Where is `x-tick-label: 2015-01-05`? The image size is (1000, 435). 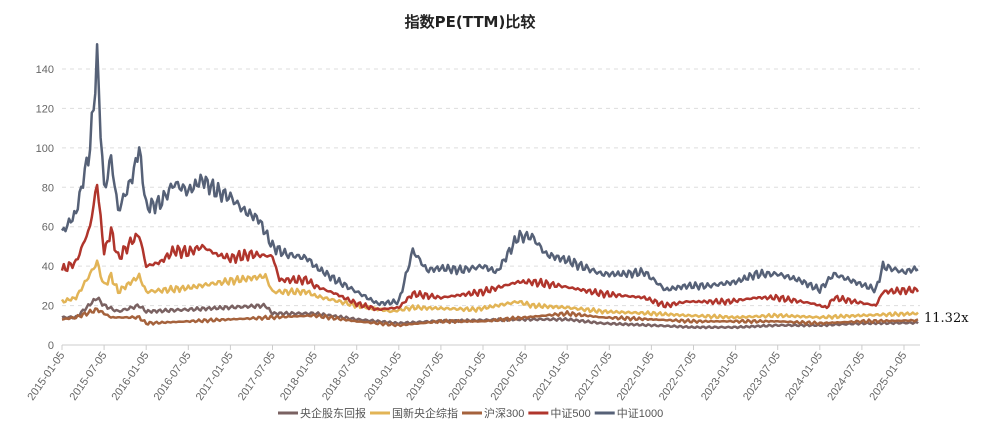 x-tick-label: 2015-01-05 is located at coordinates (46, 376).